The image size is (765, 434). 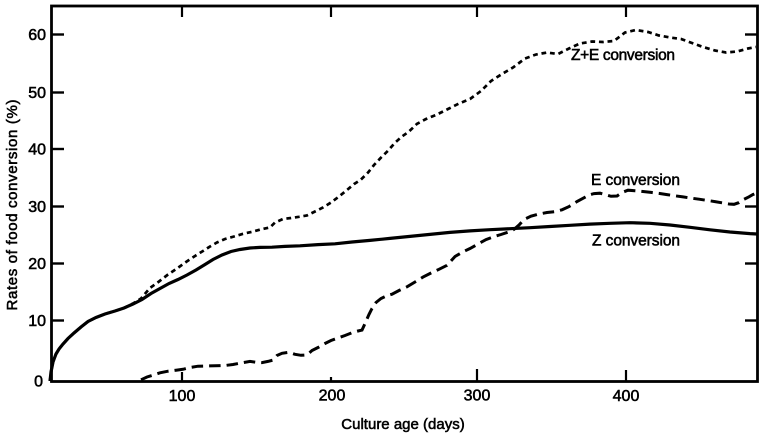 What do you see at coordinates (37, 321) in the screenshot?
I see `svg-text: 10` at bounding box center [37, 321].